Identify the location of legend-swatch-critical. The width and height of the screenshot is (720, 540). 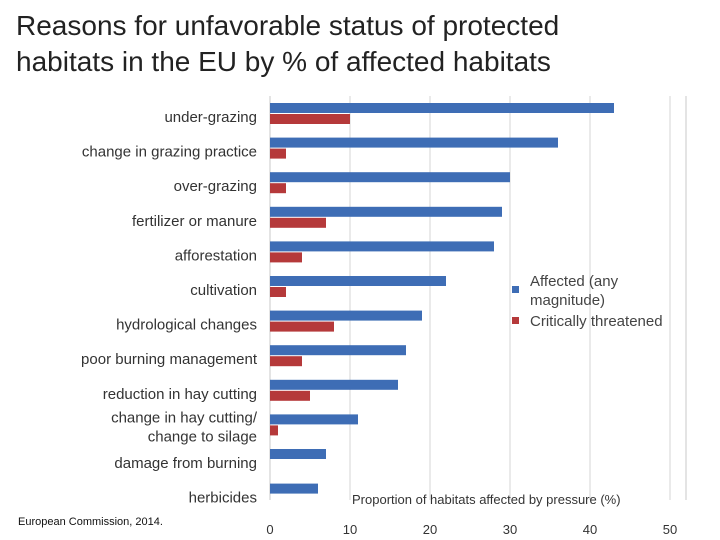
(515, 320).